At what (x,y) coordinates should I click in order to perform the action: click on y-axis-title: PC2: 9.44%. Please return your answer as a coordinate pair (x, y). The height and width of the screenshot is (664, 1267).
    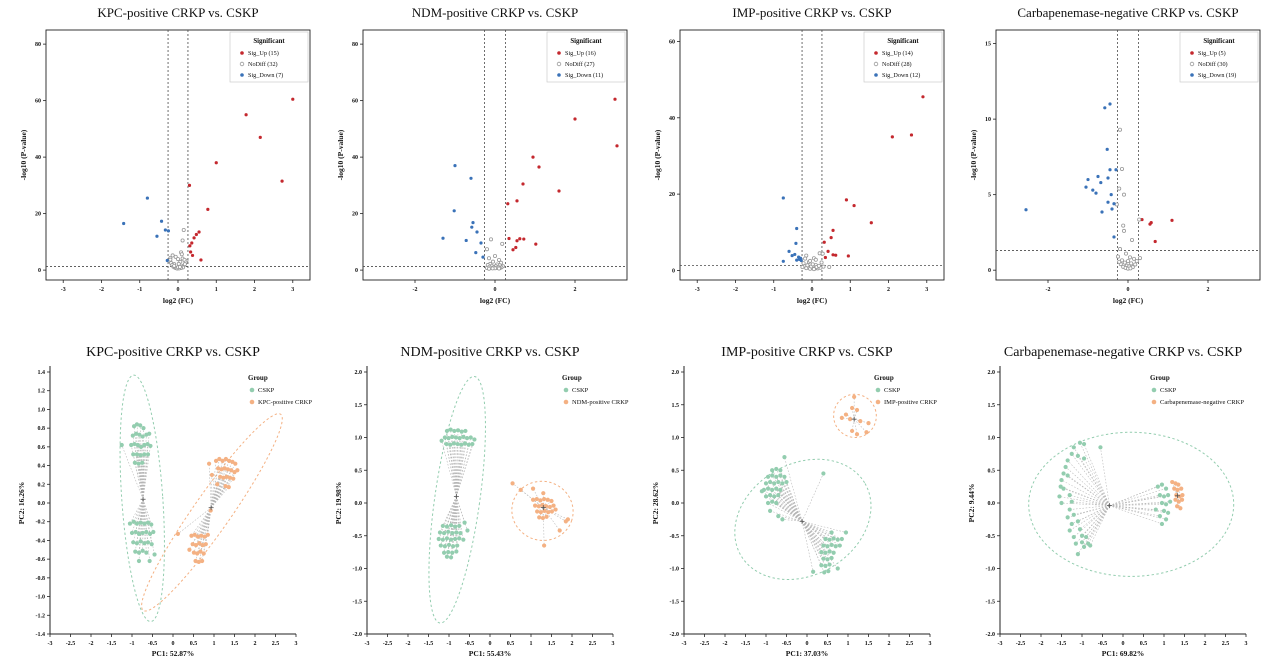
    Looking at the image, I should click on (971, 503).